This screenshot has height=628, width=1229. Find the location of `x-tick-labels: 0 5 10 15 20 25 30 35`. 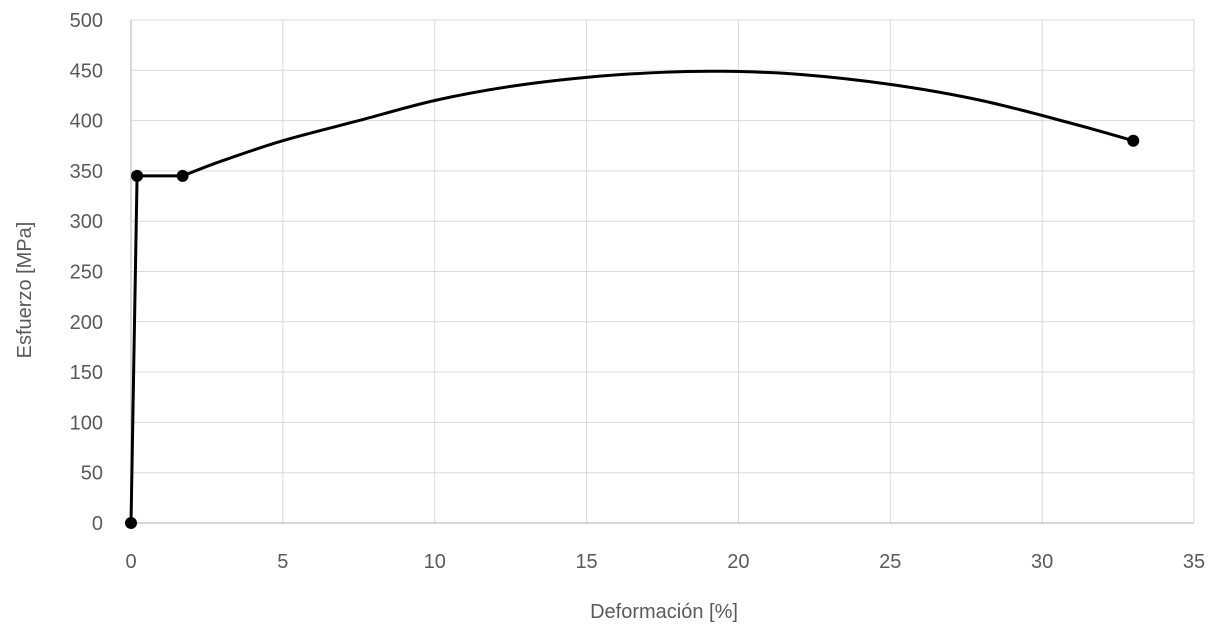

x-tick-labels: 0 5 10 15 20 25 30 35 is located at coordinates (665, 562).